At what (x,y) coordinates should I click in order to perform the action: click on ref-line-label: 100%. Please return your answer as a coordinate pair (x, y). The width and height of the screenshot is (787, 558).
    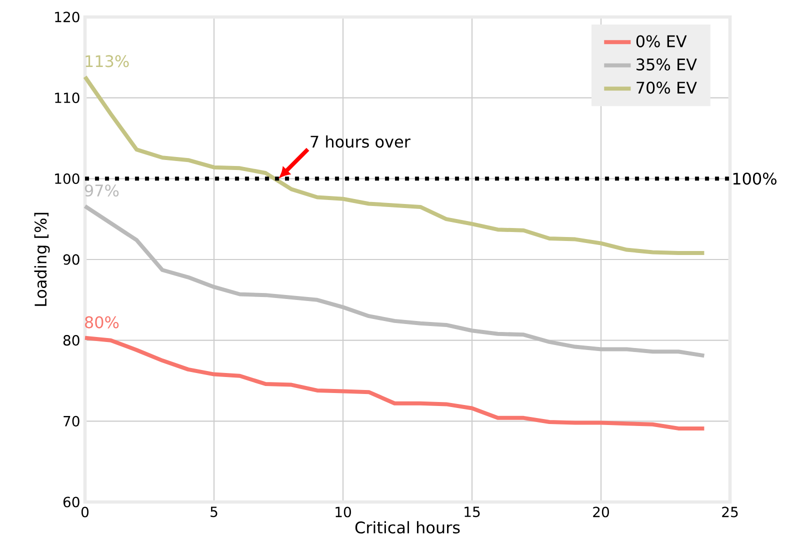
    Looking at the image, I should click on (754, 178).